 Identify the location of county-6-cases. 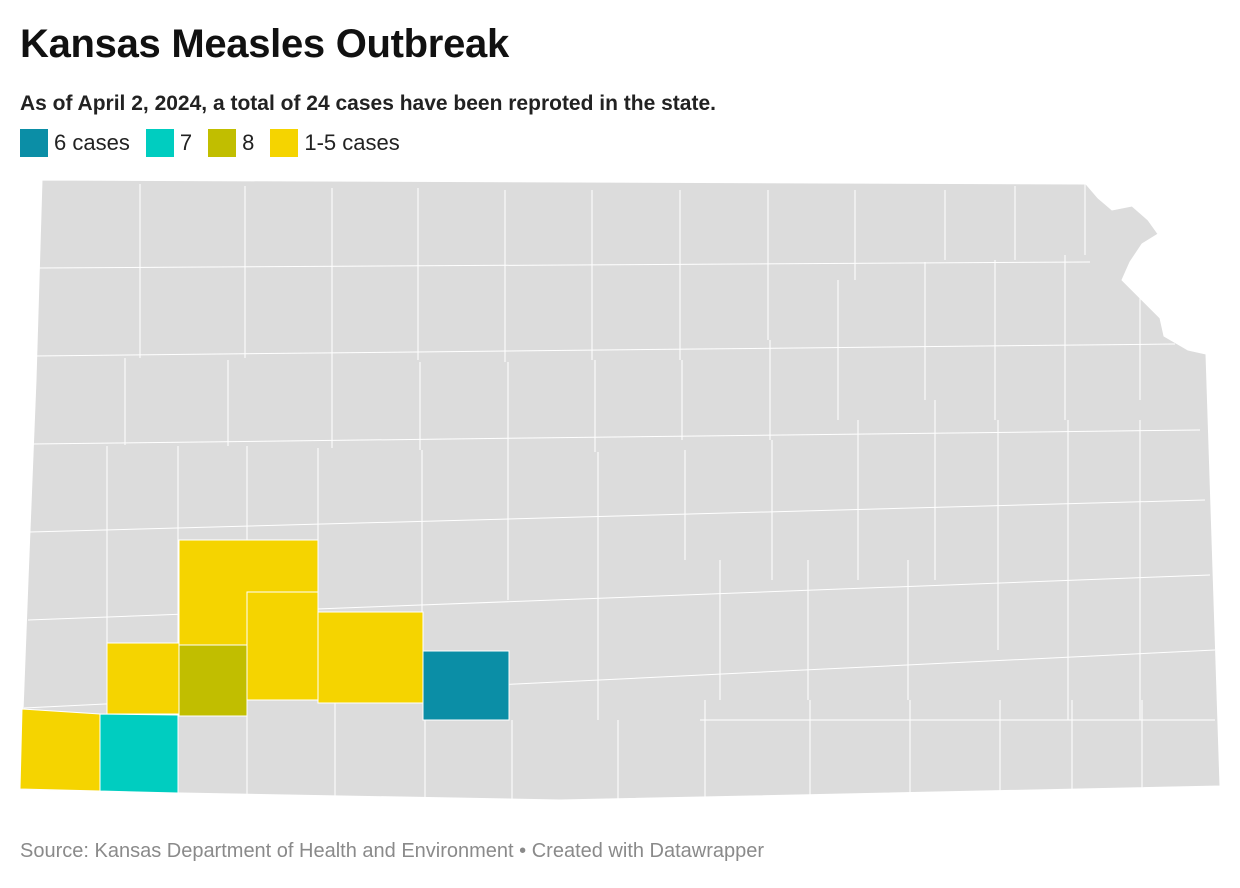
(466, 685).